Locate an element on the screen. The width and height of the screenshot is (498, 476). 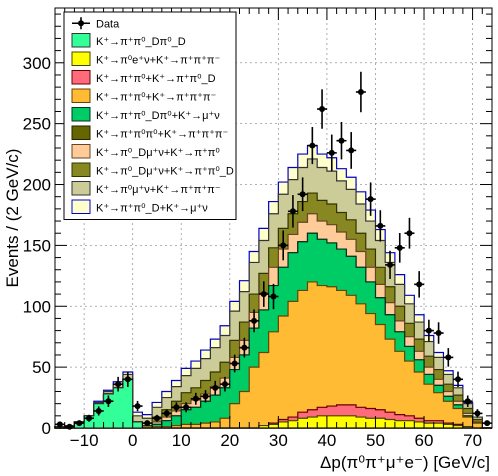
x-tick-label: 20 is located at coordinates (229, 440).